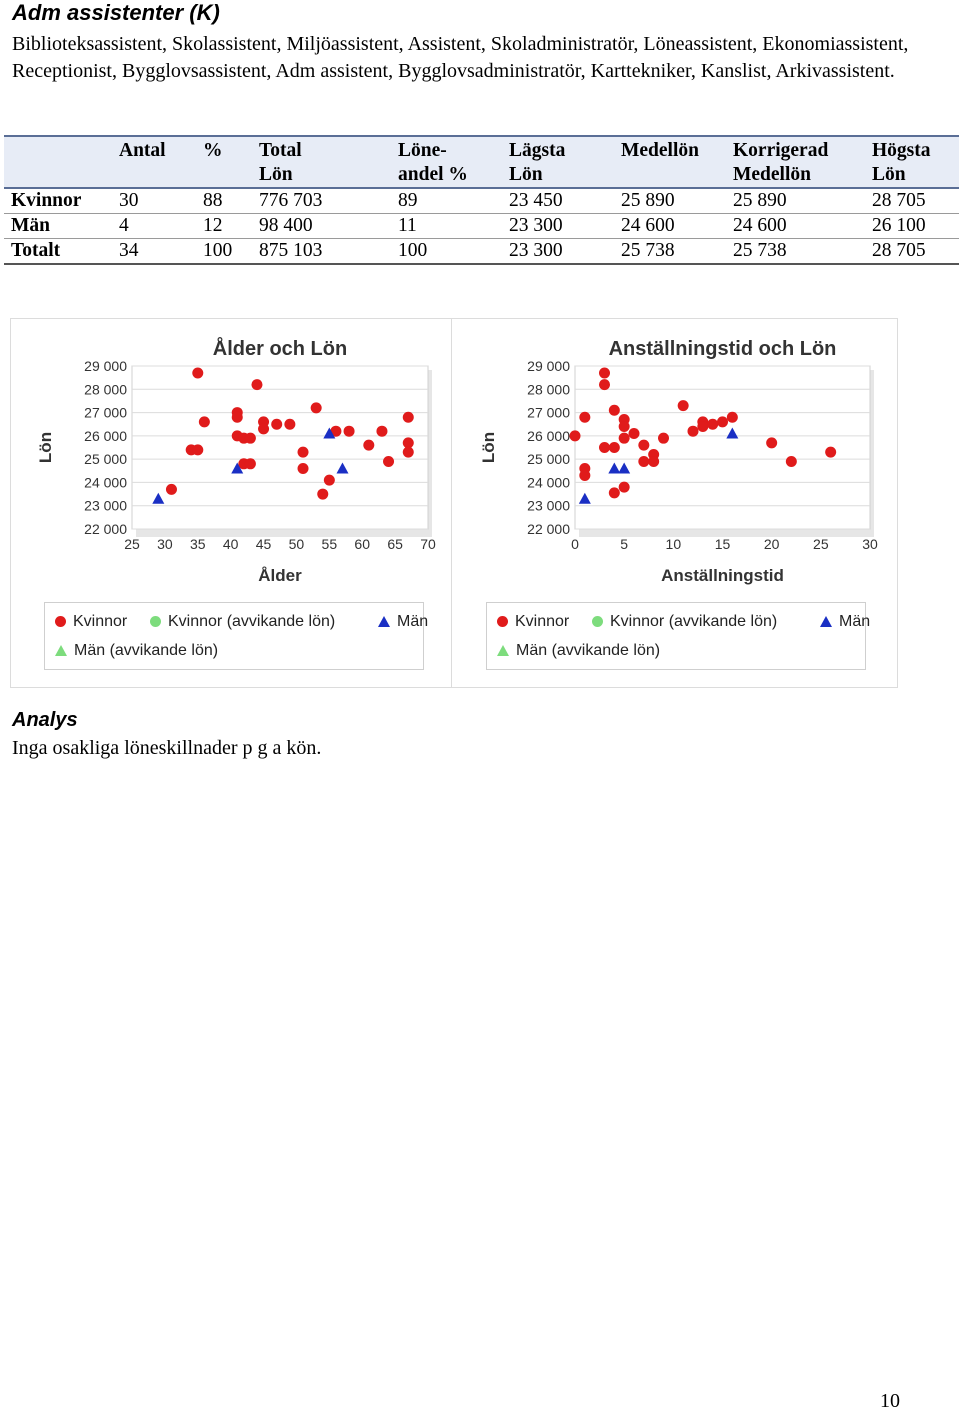 This screenshot has width=960, height=1413. Describe the element at coordinates (446, 162) in the screenshot. I see `table-header-cell: Löne-andel %` at that location.